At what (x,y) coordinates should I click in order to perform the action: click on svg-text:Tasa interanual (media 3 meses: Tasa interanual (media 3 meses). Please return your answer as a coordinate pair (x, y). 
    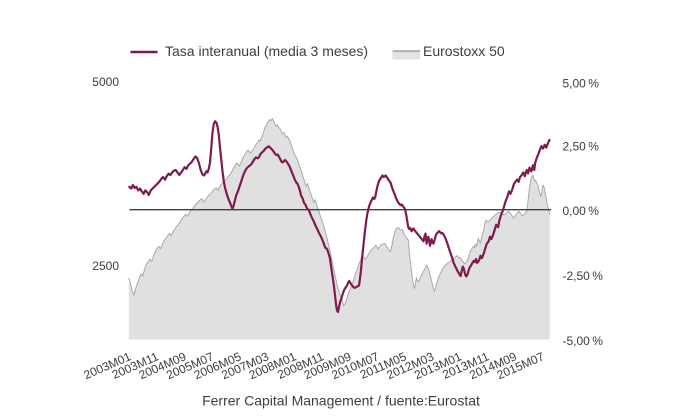
    Looking at the image, I should click on (266, 51).